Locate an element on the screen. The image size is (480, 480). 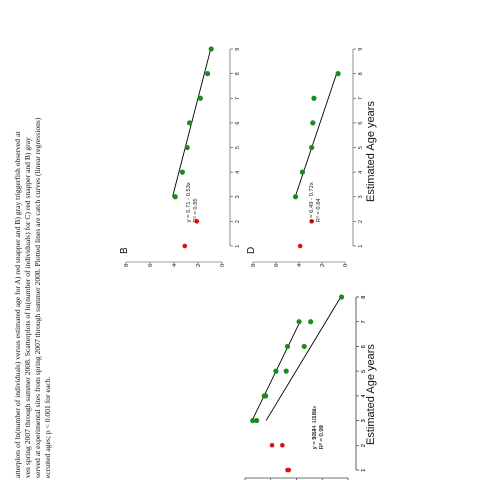
r2-label: R² = 0.93 is located at coordinates (322, 437).